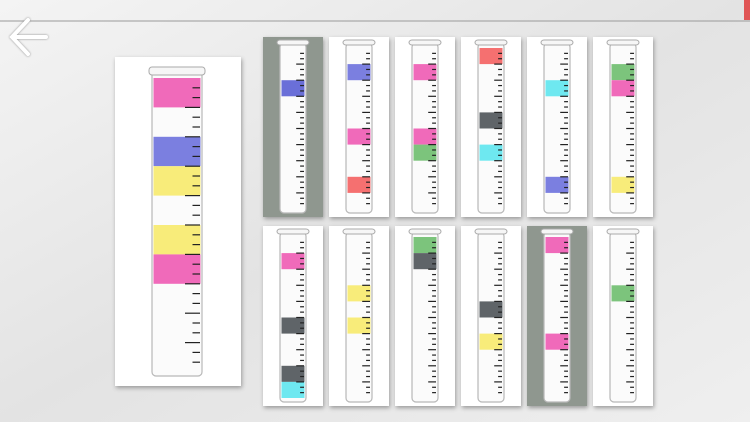 The width and height of the screenshot is (750, 422). What do you see at coordinates (28, 37) in the screenshot?
I see `back-button` at bounding box center [28, 37].